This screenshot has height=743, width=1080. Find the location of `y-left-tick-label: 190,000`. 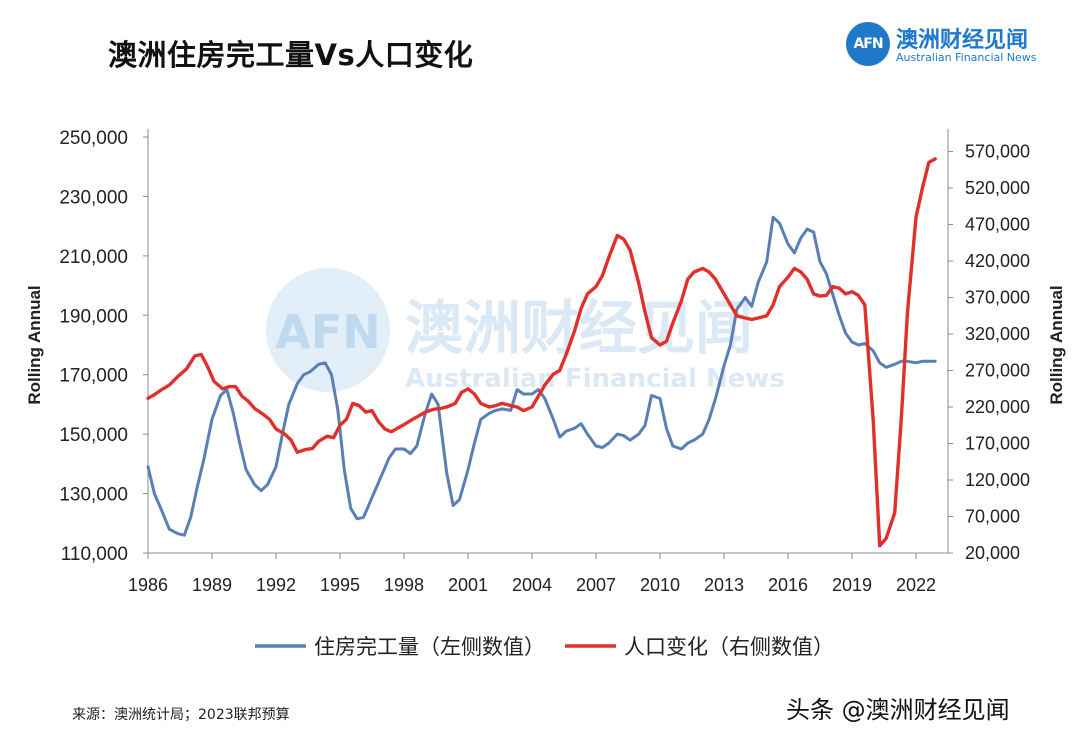

y-left-tick-label: 190,000 is located at coordinates (93, 316).